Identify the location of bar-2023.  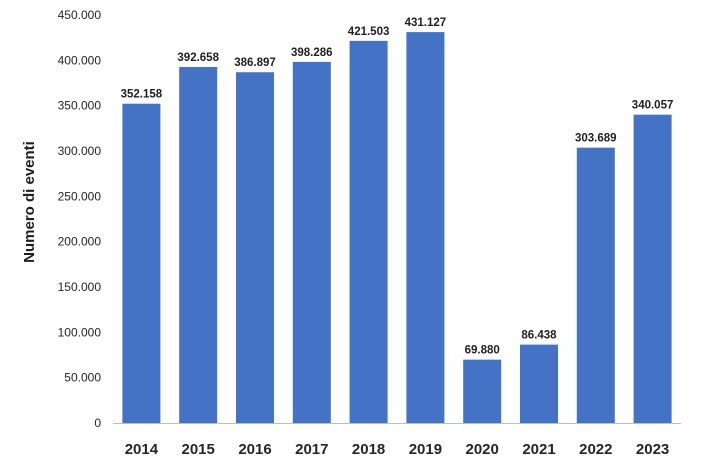
(652, 269).